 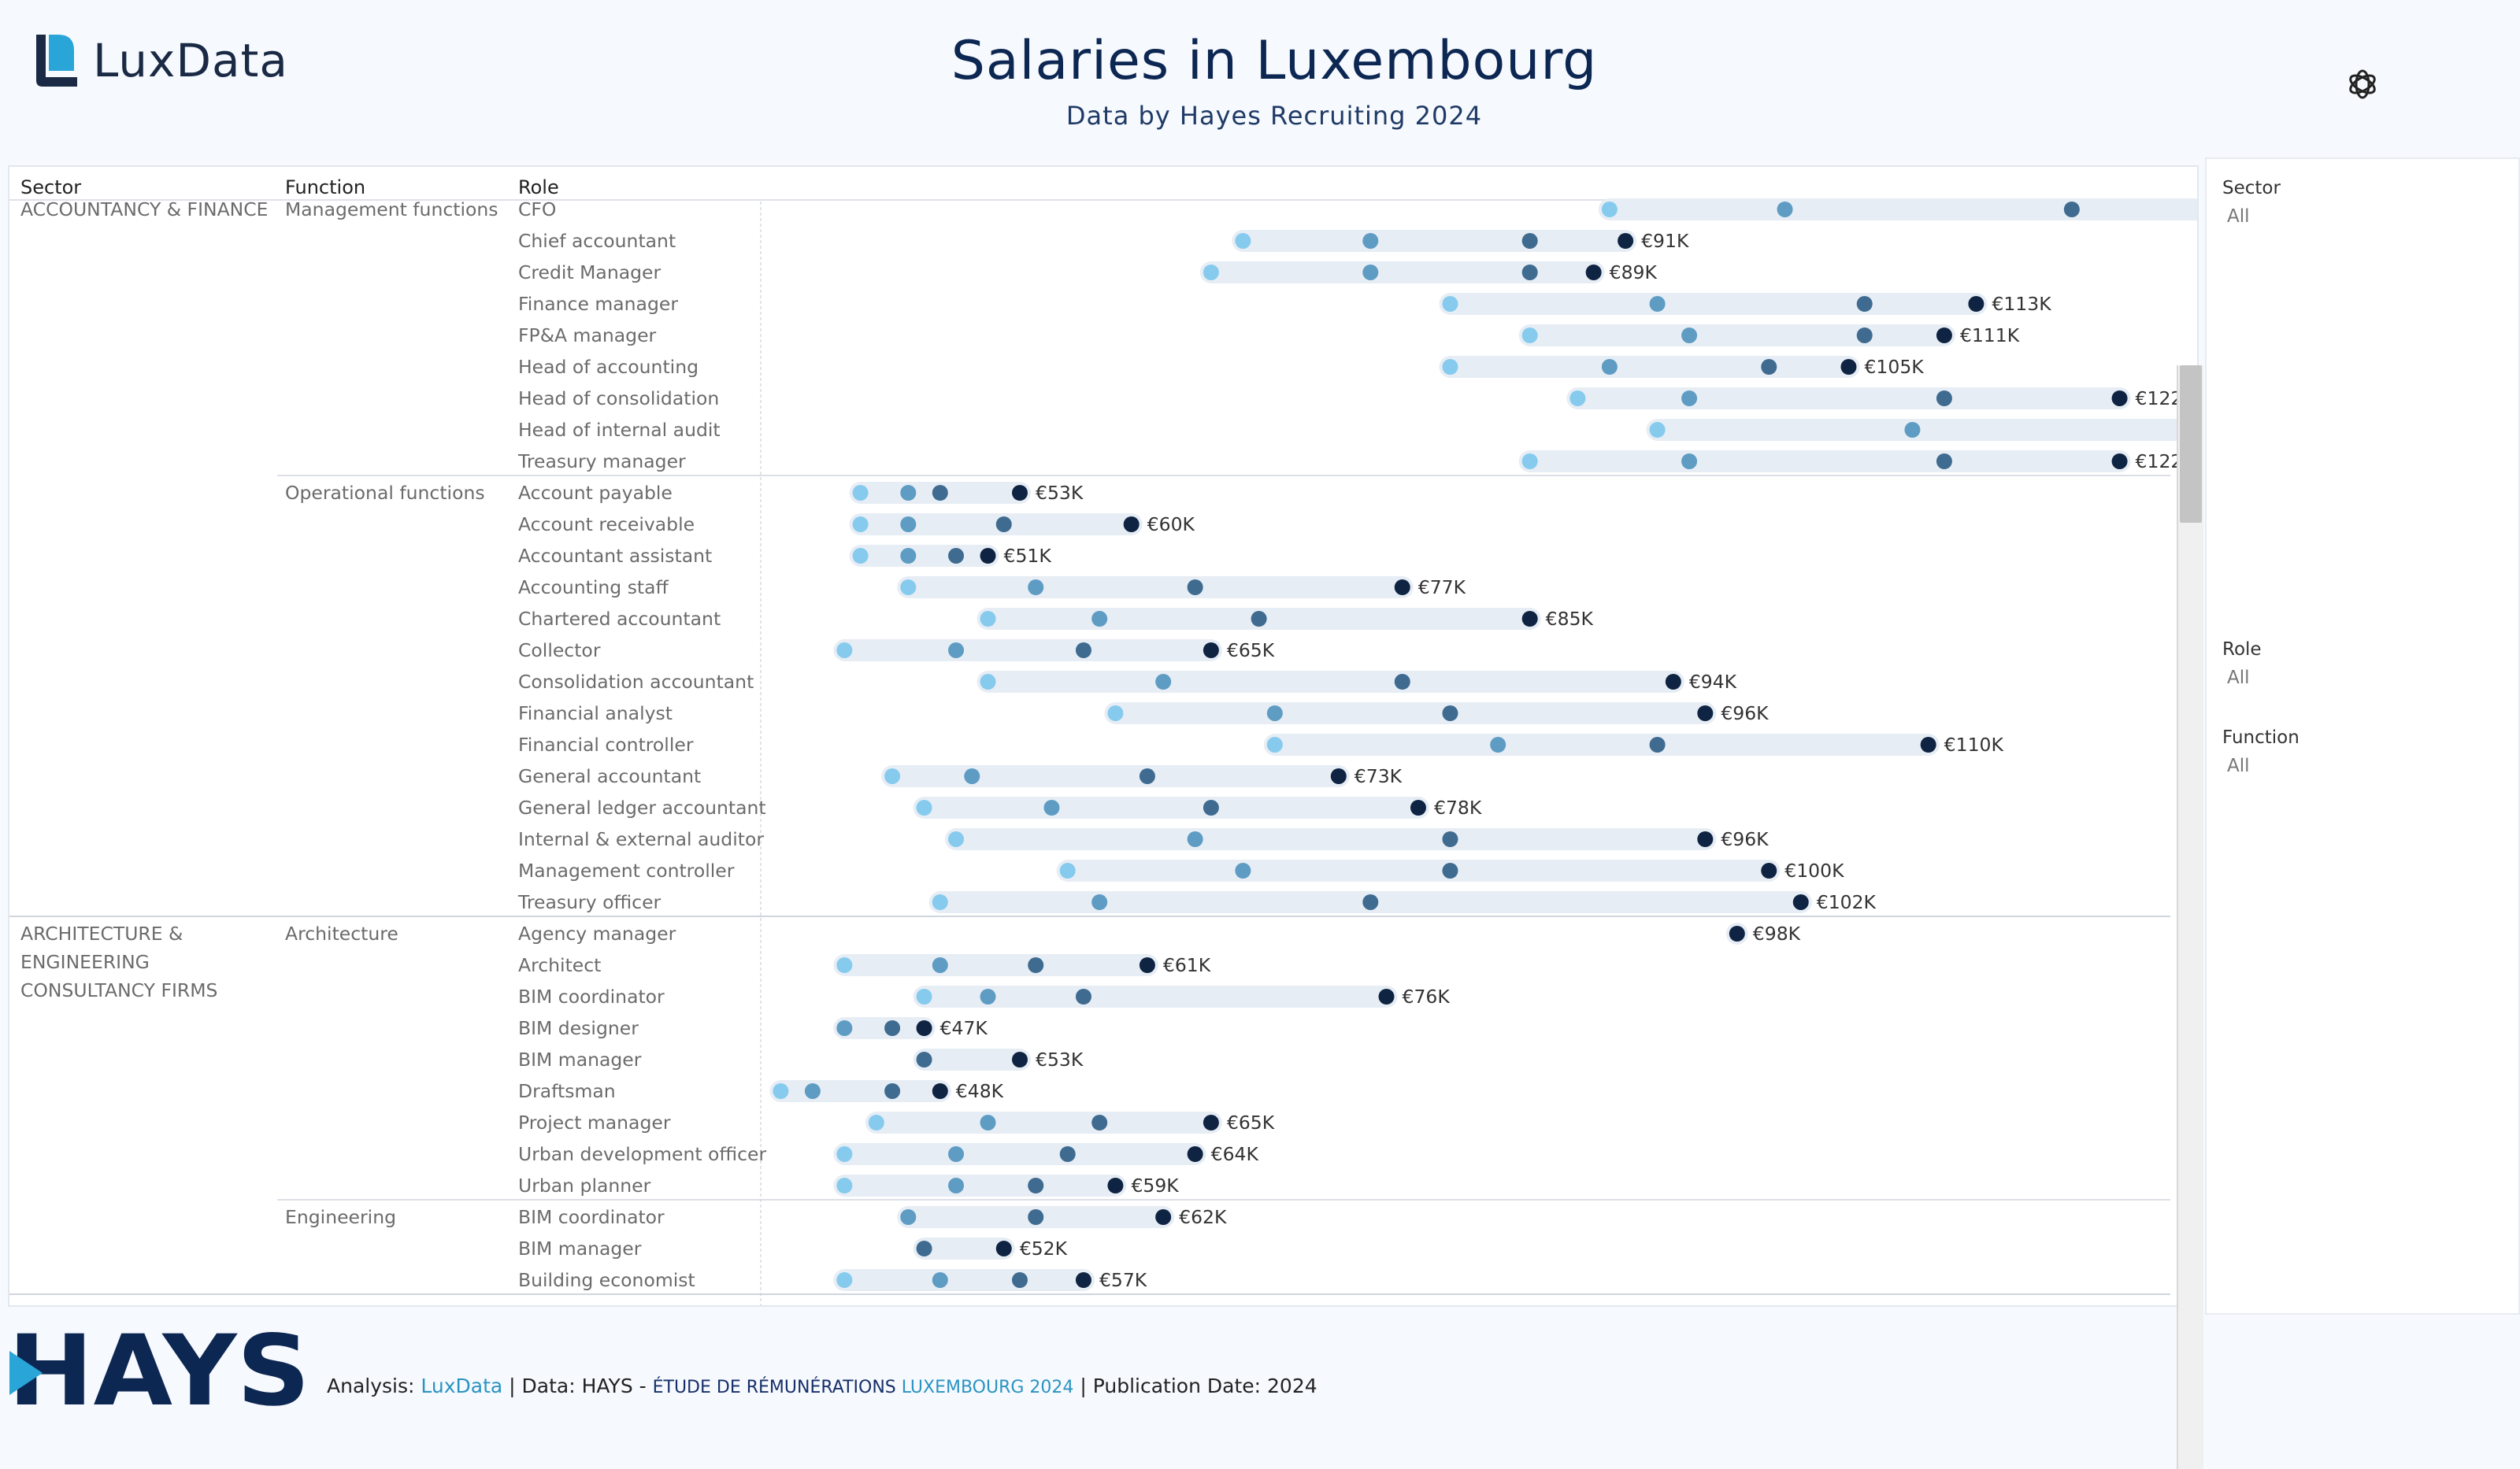 What do you see at coordinates (1221, 367) in the screenshot?
I see `table-row: Head of accounting €105K` at bounding box center [1221, 367].